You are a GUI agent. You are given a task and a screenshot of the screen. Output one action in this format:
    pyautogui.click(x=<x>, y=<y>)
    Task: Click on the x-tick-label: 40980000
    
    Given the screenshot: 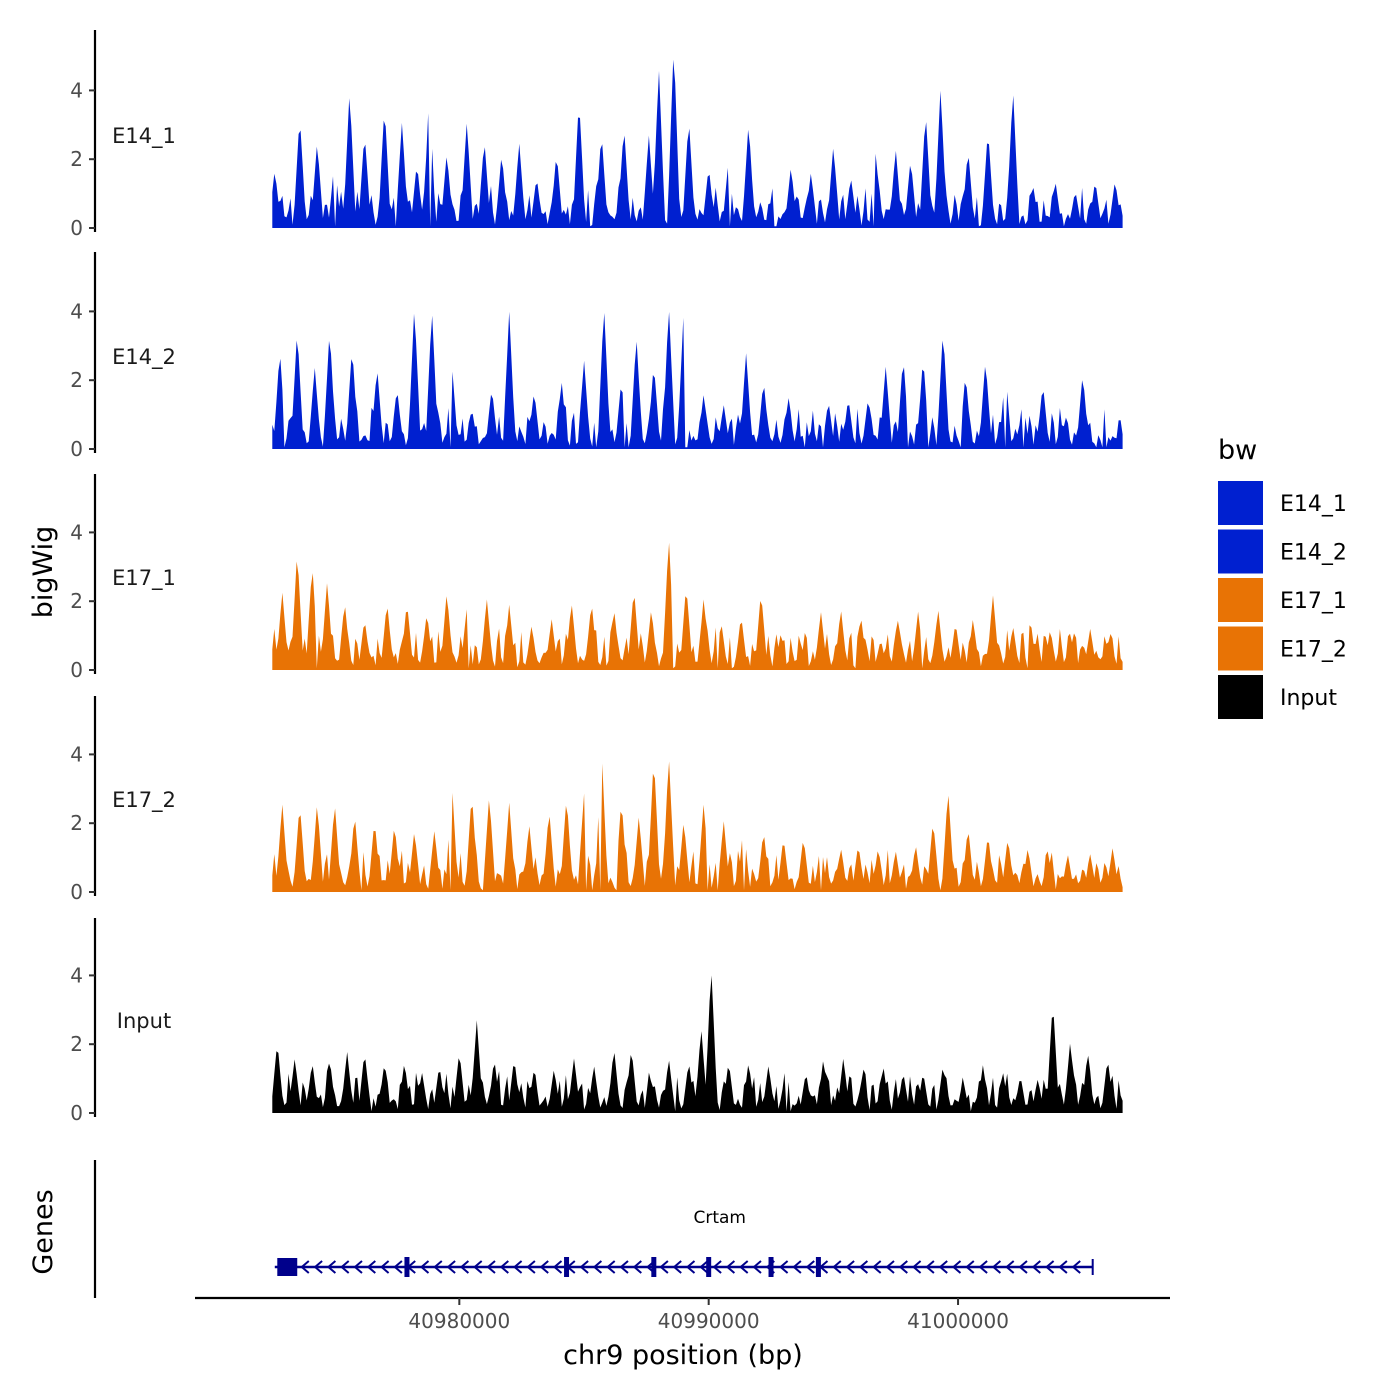 What is the action you would take?
    pyautogui.click(x=459, y=1321)
    